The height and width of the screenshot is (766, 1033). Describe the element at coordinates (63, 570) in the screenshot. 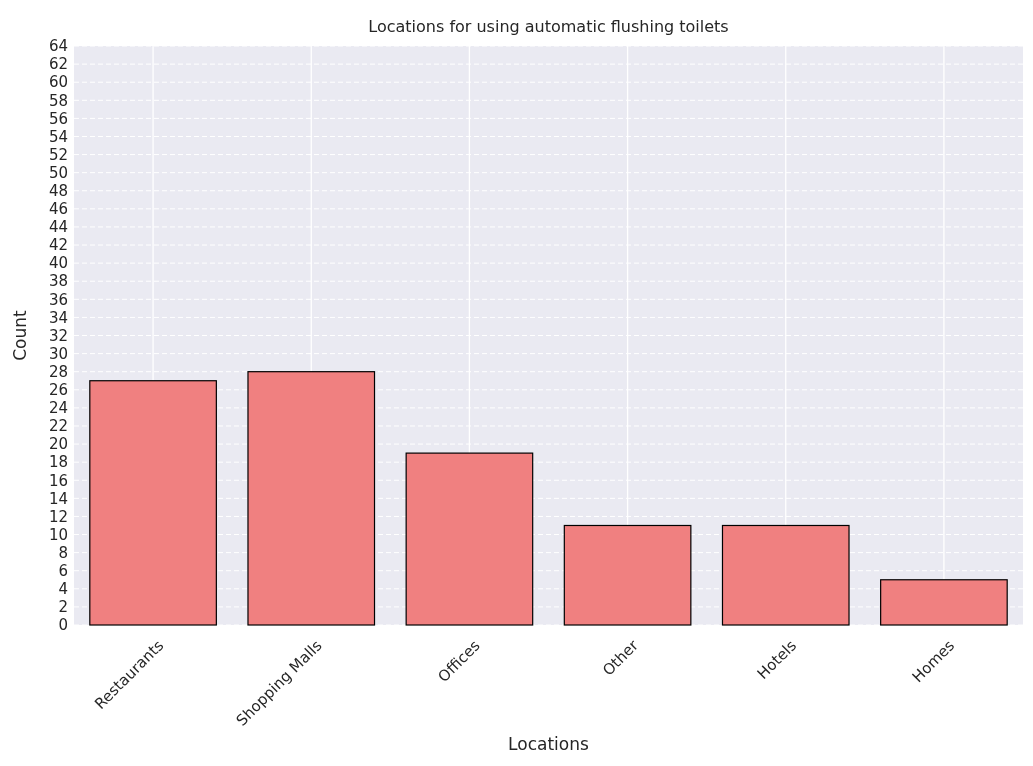

I see `y-tick-label: 6` at that location.